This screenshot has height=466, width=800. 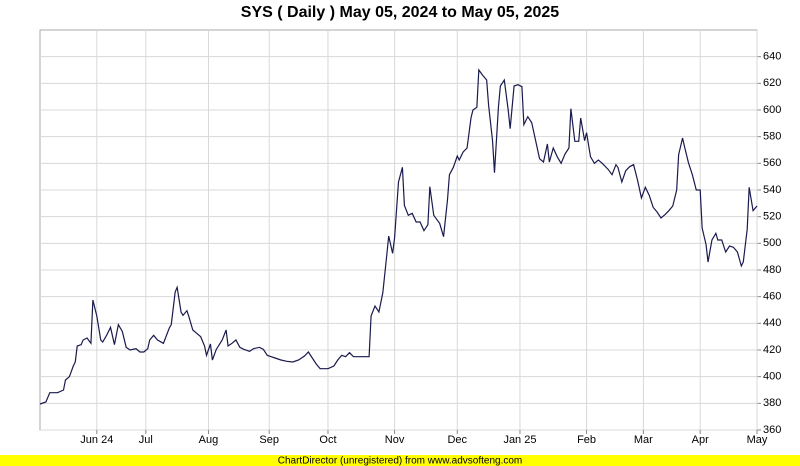 I want to click on y-tick-label: 560, so click(x=772, y=163).